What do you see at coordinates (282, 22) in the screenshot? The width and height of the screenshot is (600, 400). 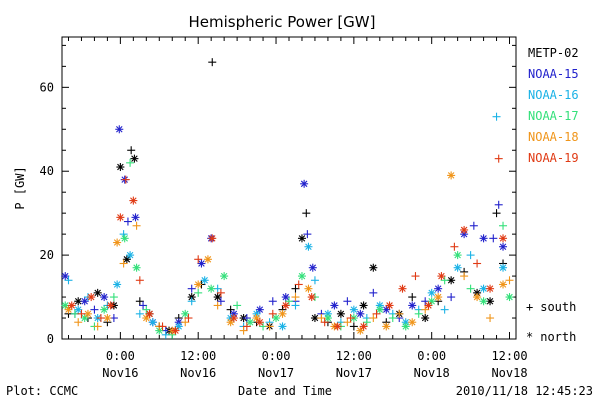 I see `chart-title: Hemispheric Power [GW]` at bounding box center [282, 22].